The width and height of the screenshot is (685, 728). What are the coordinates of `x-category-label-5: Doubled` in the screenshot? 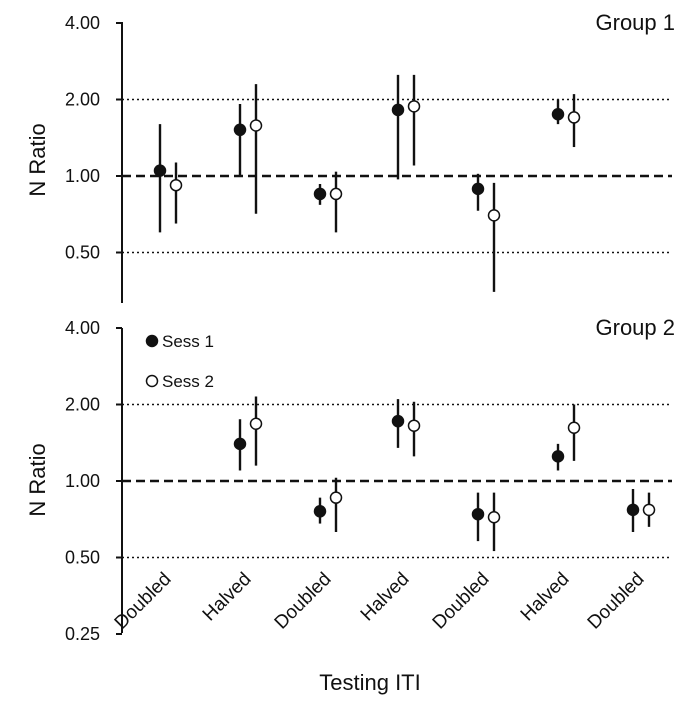 It's located at (461, 601).